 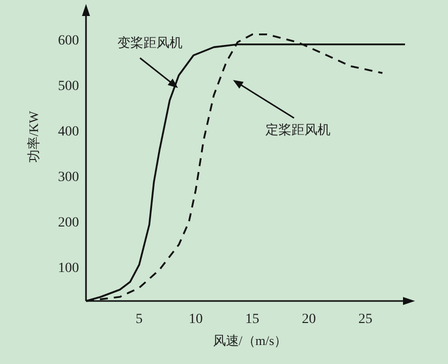 What do you see at coordinates (68, 177) in the screenshot?
I see `y-tick-label: 300` at bounding box center [68, 177].